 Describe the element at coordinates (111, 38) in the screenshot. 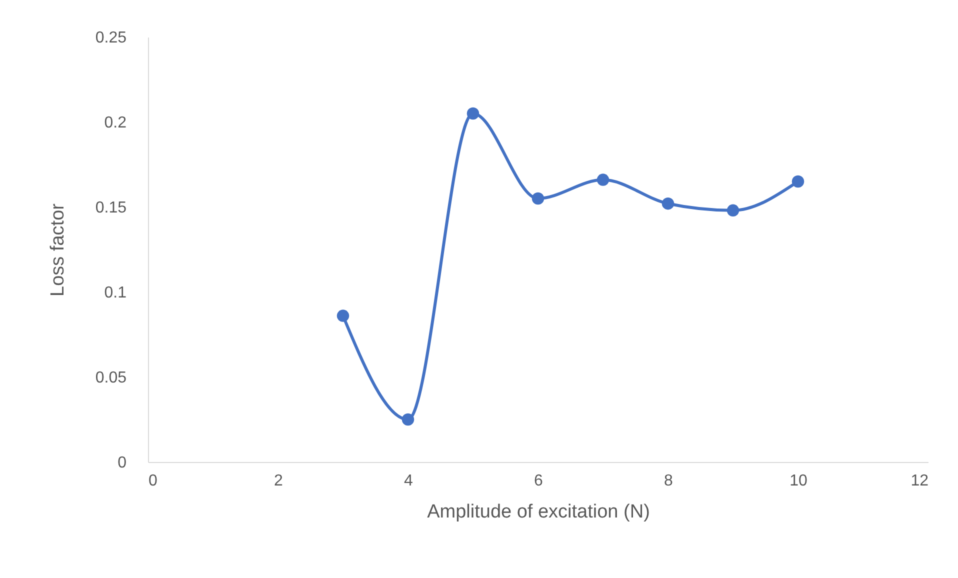

I see `y-tick-label: 0.25` at that location.